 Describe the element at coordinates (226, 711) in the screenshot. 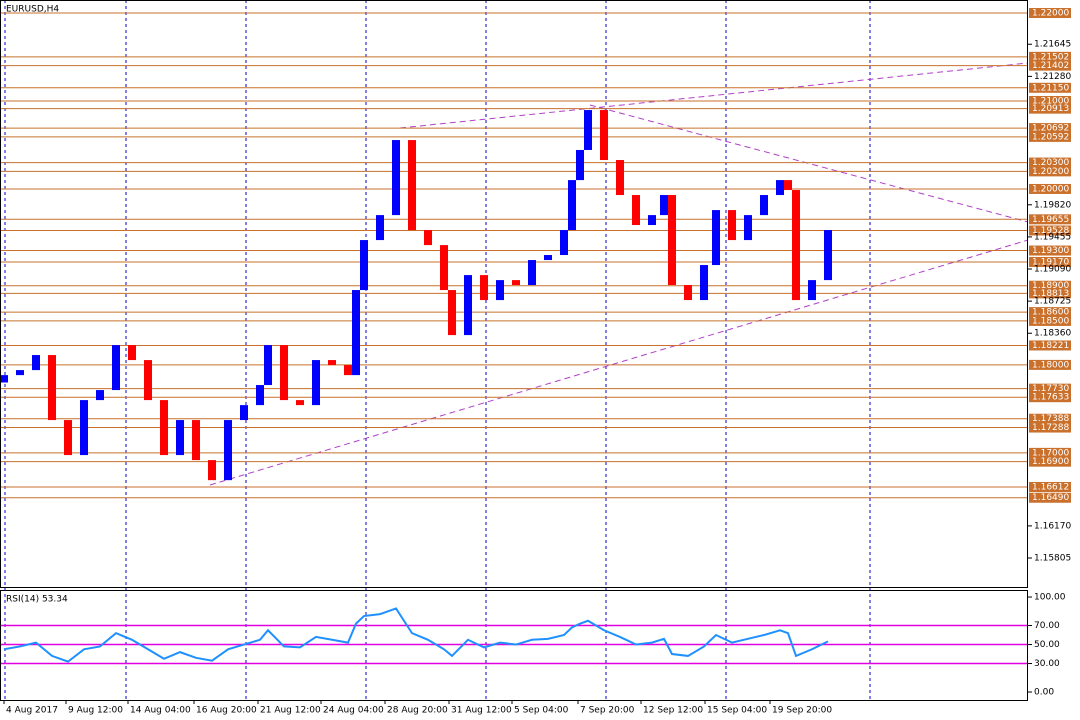

I see `x-tick-label: 16 Aug 20:00` at that location.